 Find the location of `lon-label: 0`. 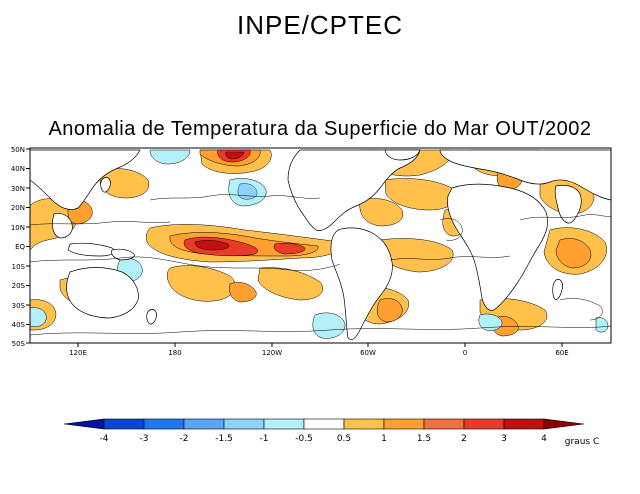

lon-label: 0 is located at coordinates (465, 353).